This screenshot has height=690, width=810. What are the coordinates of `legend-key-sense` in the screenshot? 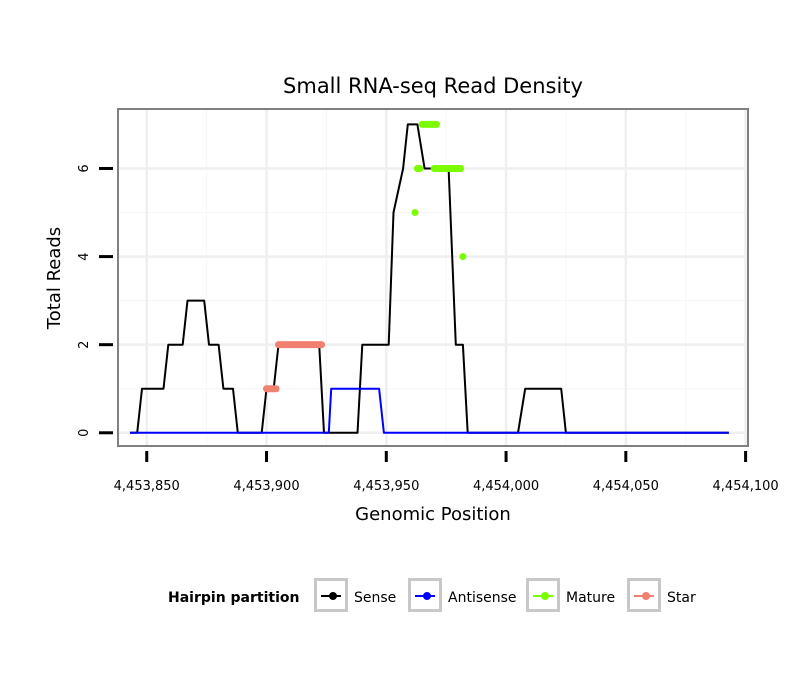 It's located at (331, 595).